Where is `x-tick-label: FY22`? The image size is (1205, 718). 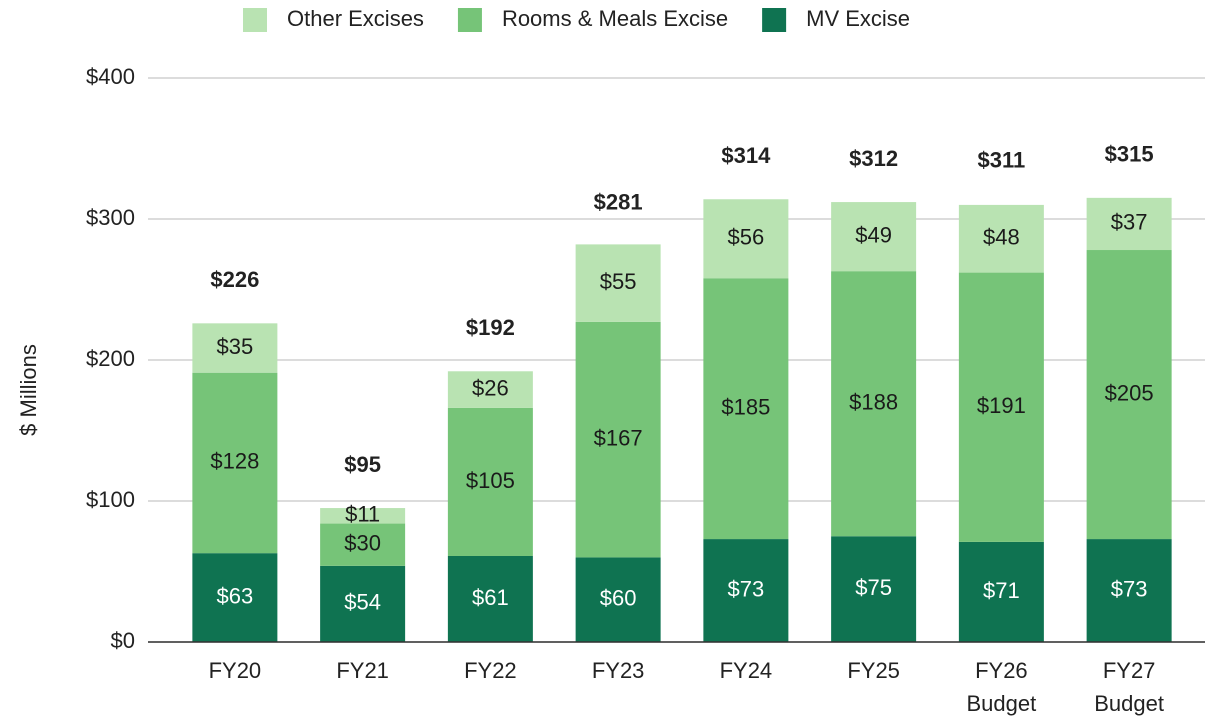
x-tick-label: FY22 is located at coordinates (490, 670).